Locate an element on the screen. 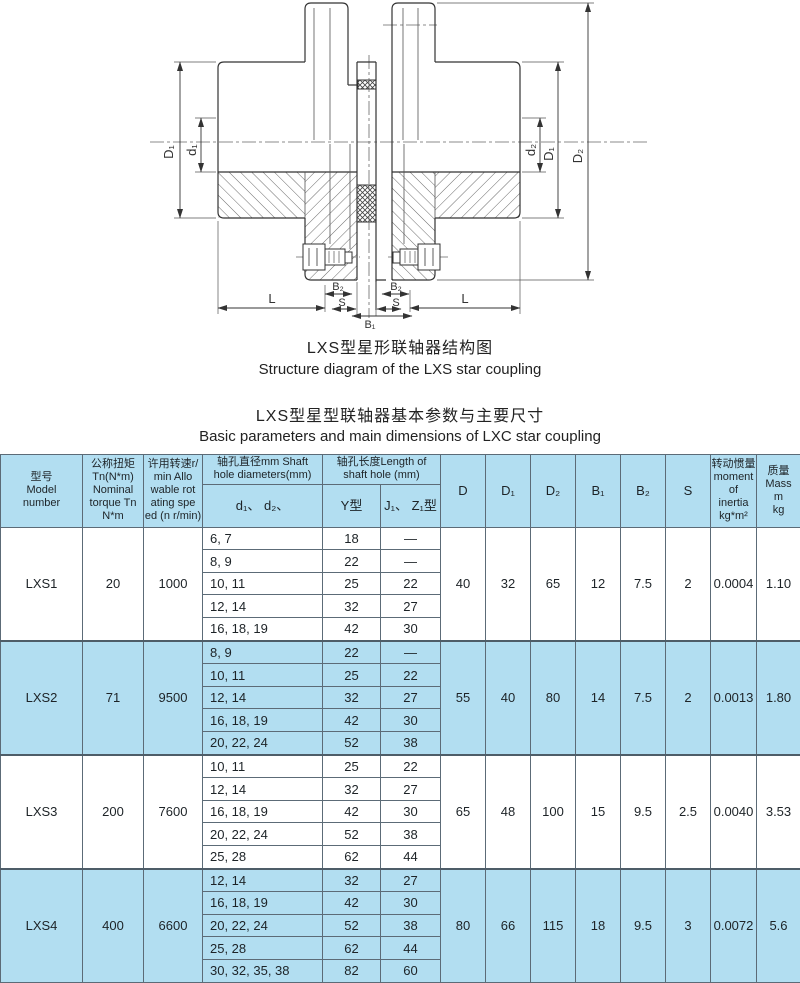 This screenshot has height=983, width=800. cell-nominal-torque: 200 is located at coordinates (113, 812).